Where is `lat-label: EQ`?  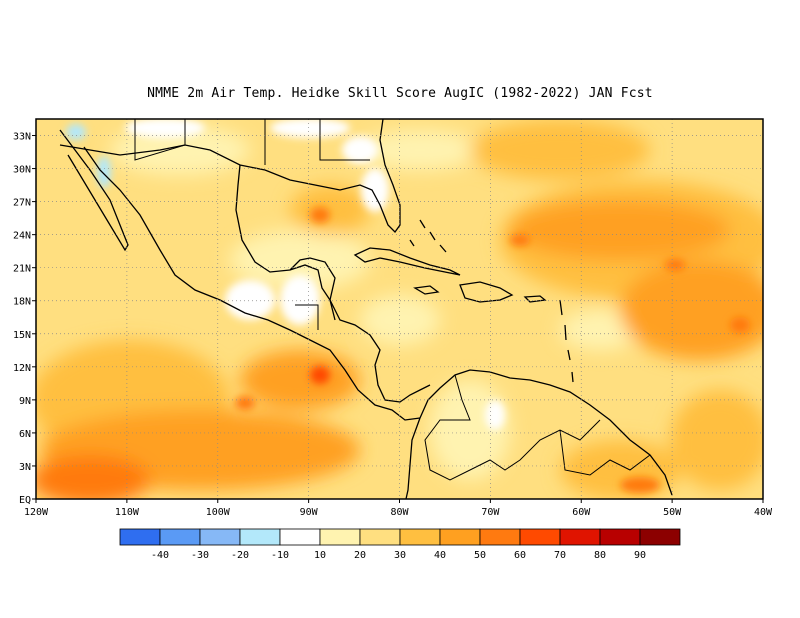
lat-label: EQ is located at coordinates (25, 500).